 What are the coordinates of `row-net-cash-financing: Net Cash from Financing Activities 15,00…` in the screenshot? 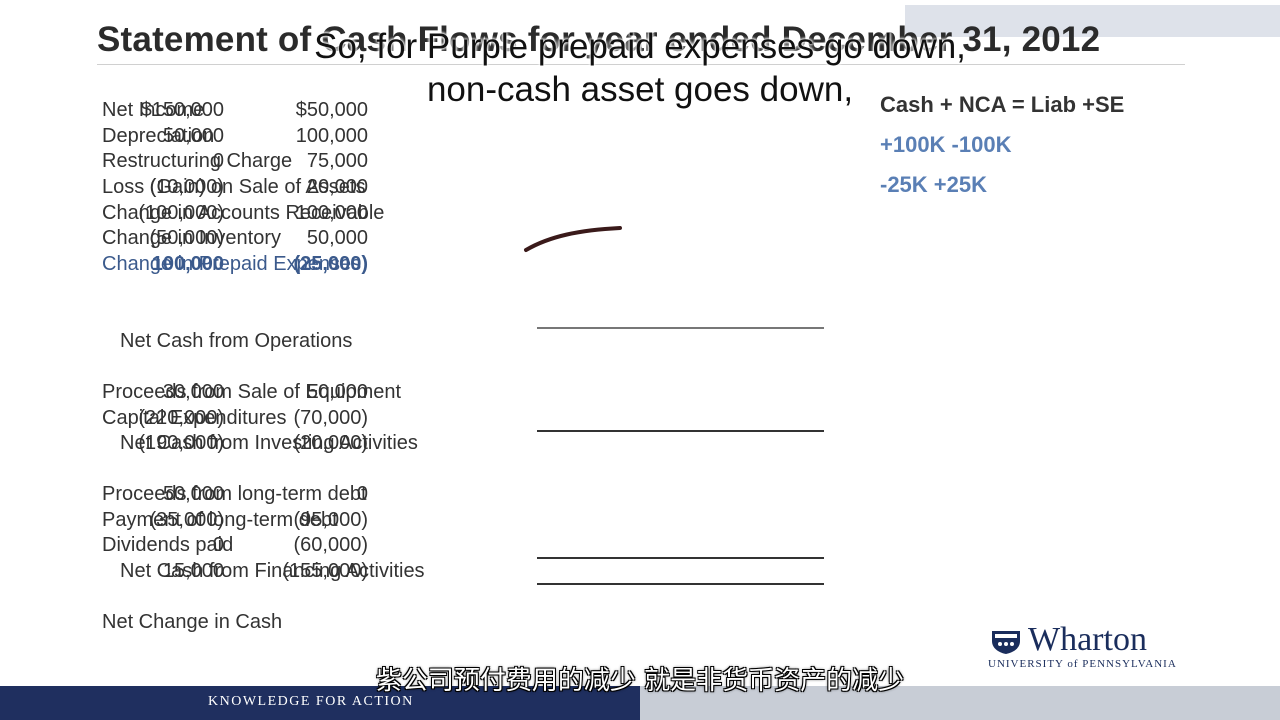 It's located at (415, 571).